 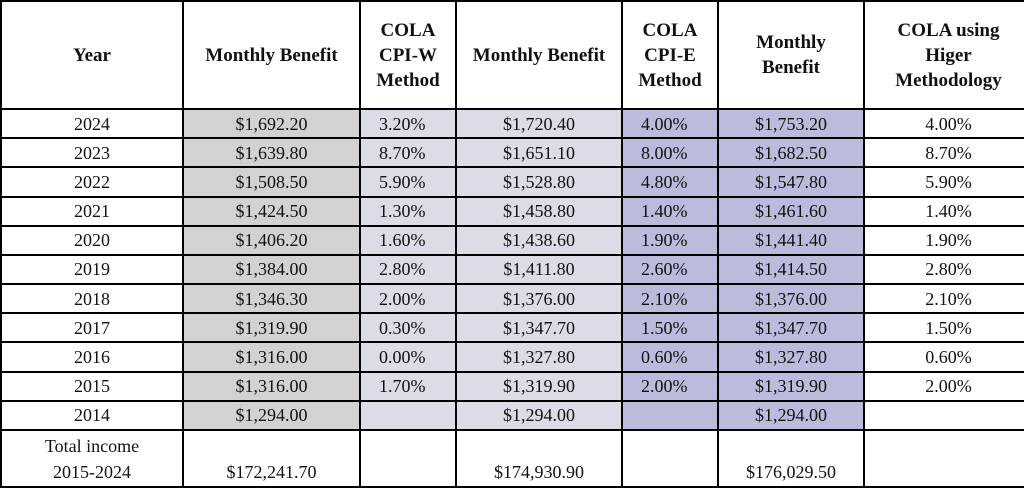 I want to click on cell-benefit-cpie-col: $1,411.80, so click(x=539, y=269).